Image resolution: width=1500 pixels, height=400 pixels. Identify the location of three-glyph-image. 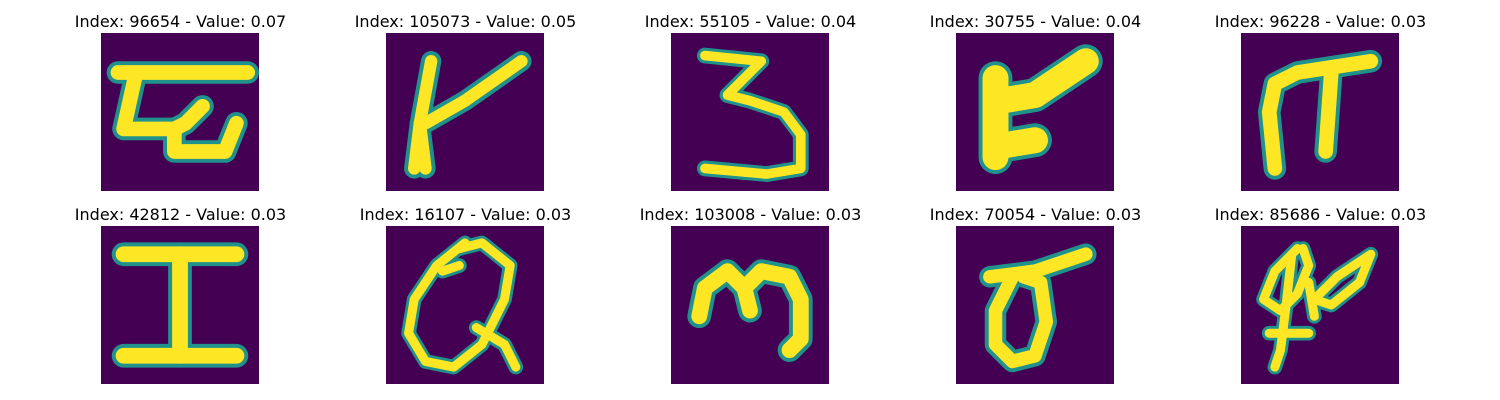
(750, 112).